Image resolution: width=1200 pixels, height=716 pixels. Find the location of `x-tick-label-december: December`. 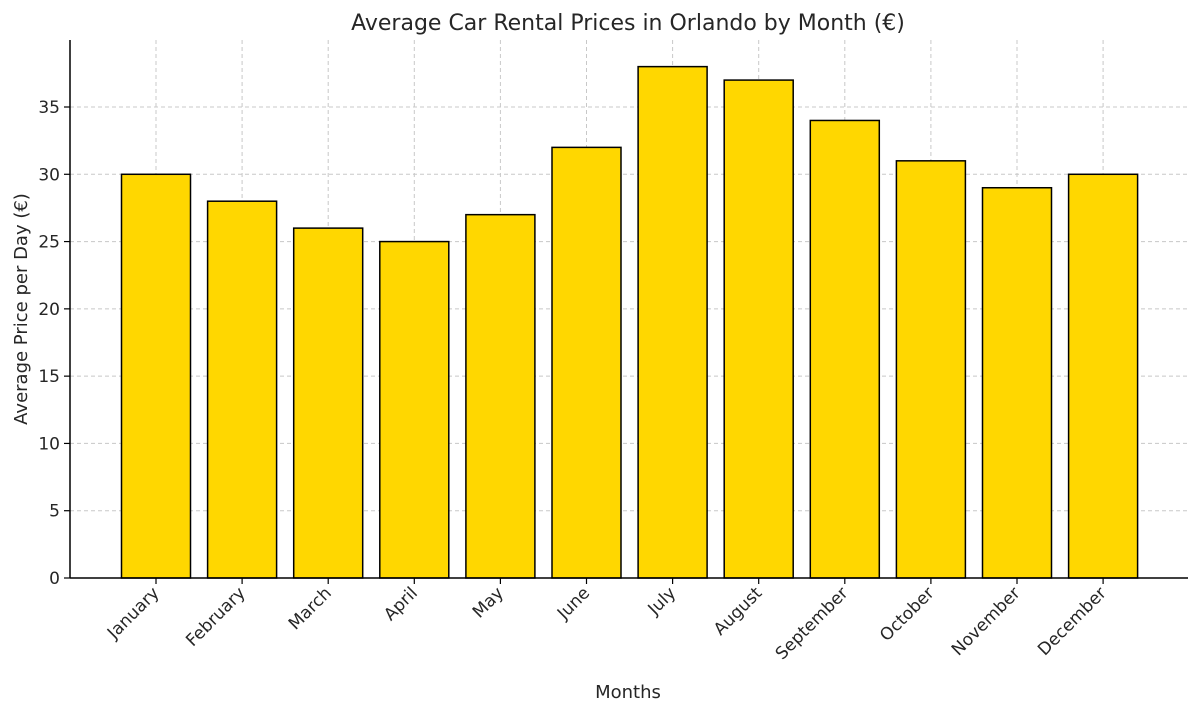

x-tick-label-december: December is located at coordinates (1072, 621).